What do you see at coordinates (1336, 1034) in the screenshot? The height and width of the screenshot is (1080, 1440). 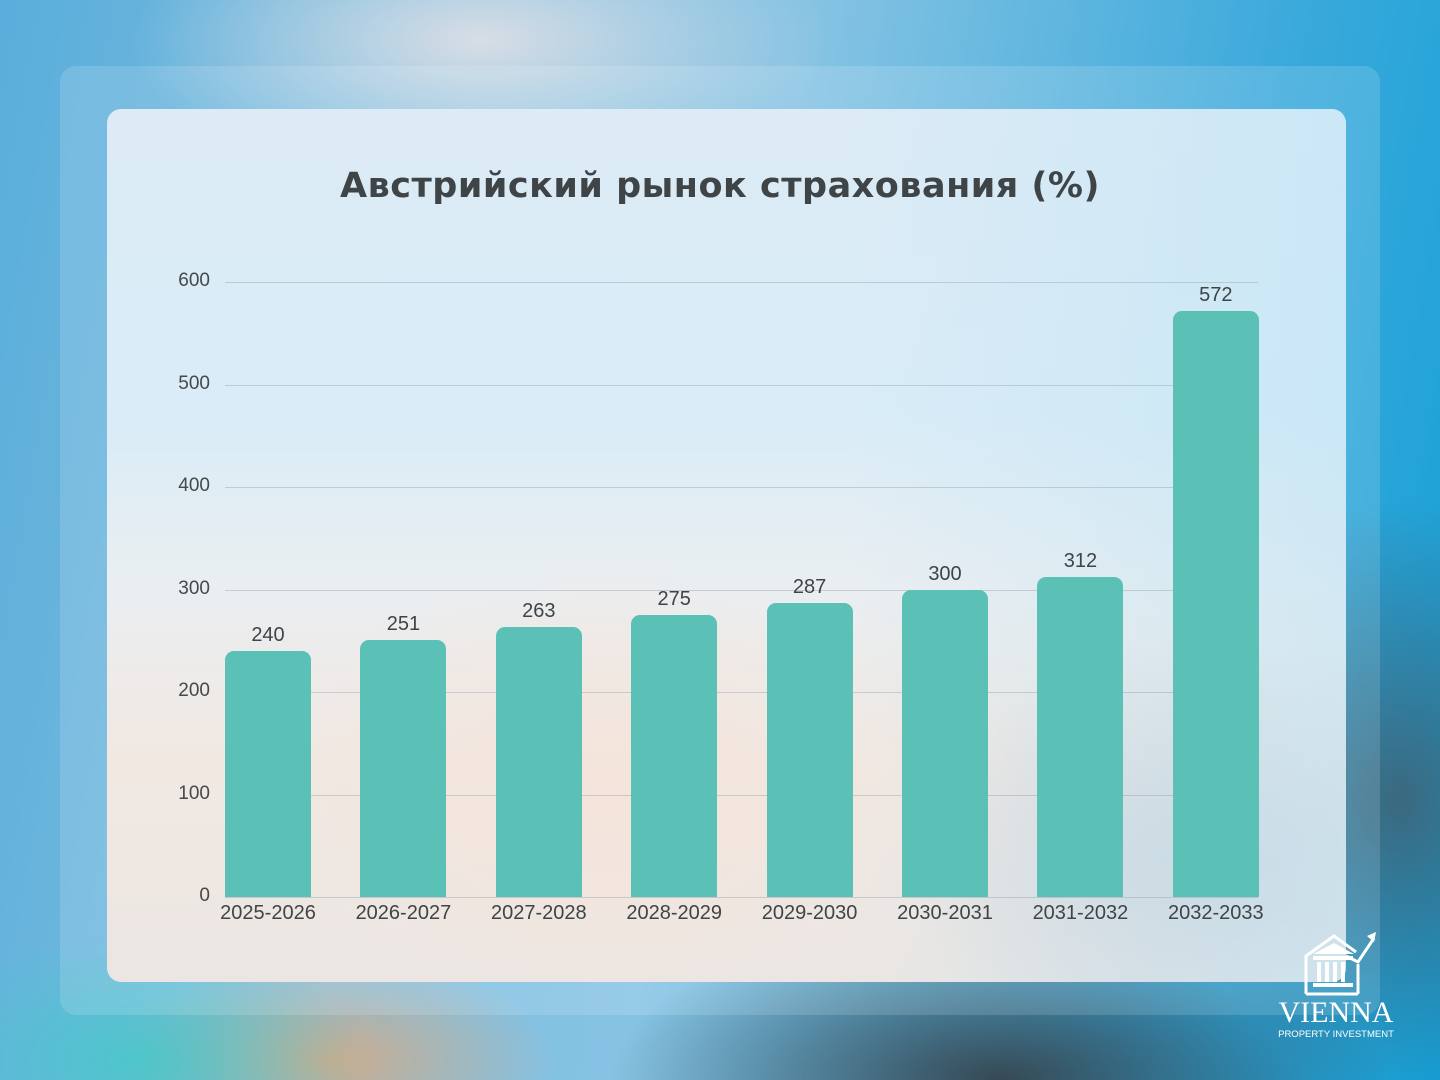 I see `brand-tagline: PROPERTY INVESTMENT` at bounding box center [1336, 1034].